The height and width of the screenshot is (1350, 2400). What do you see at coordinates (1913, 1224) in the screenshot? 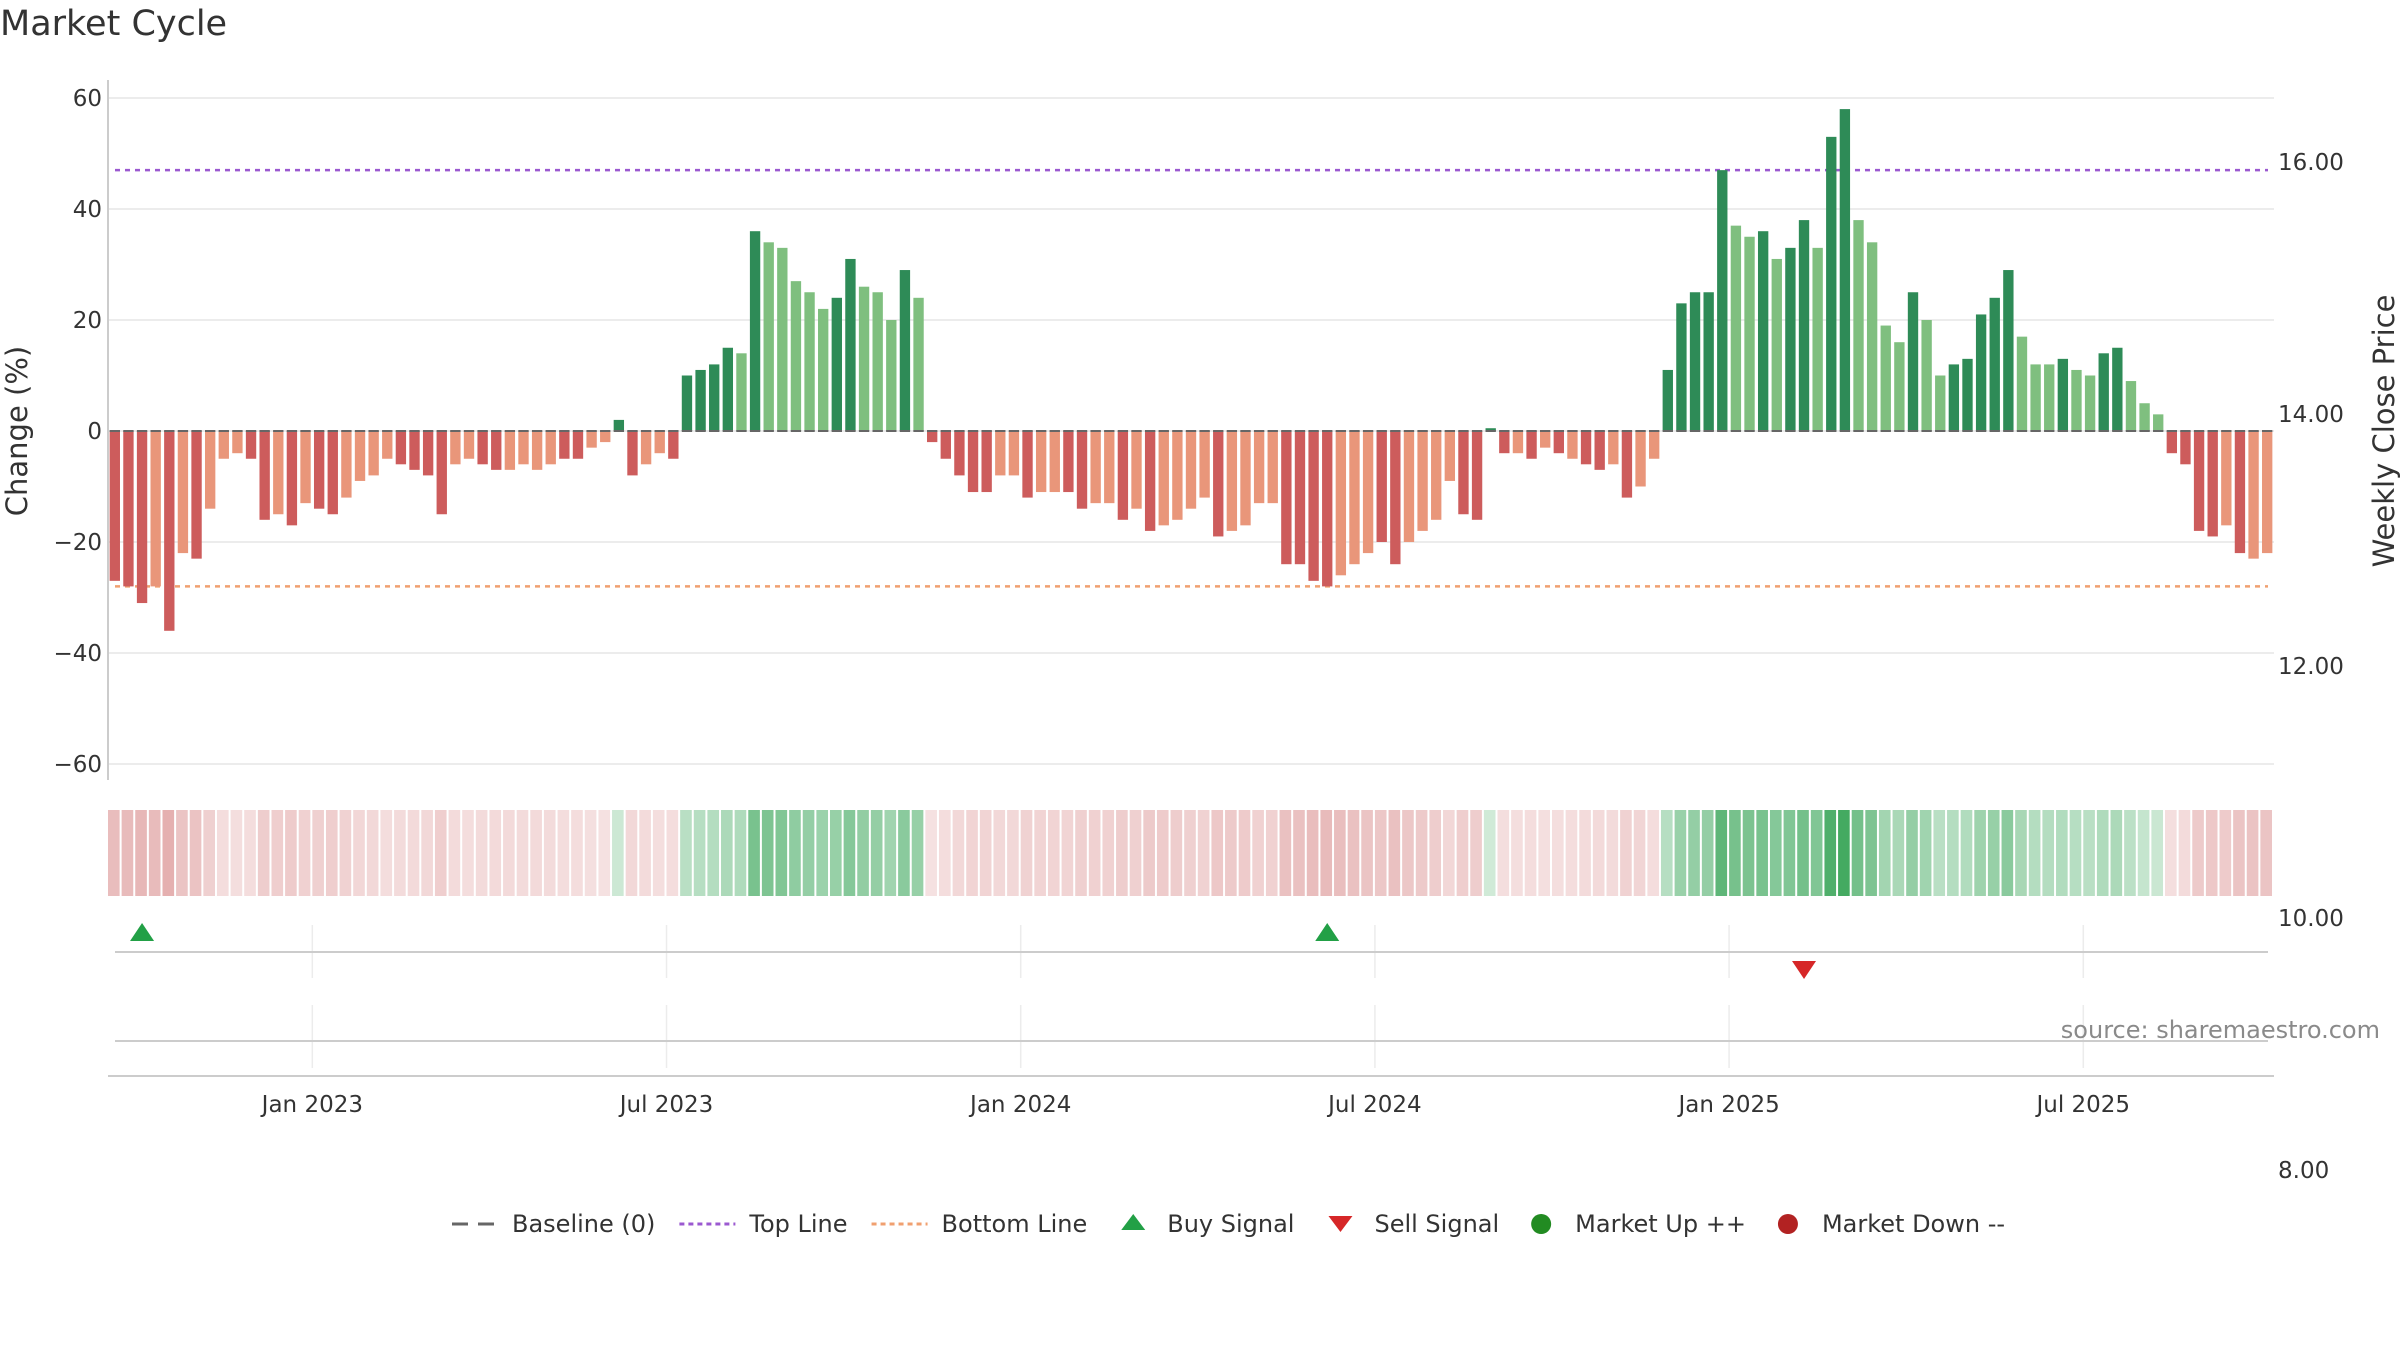
I see `legend-label: Market Down --` at bounding box center [1913, 1224].